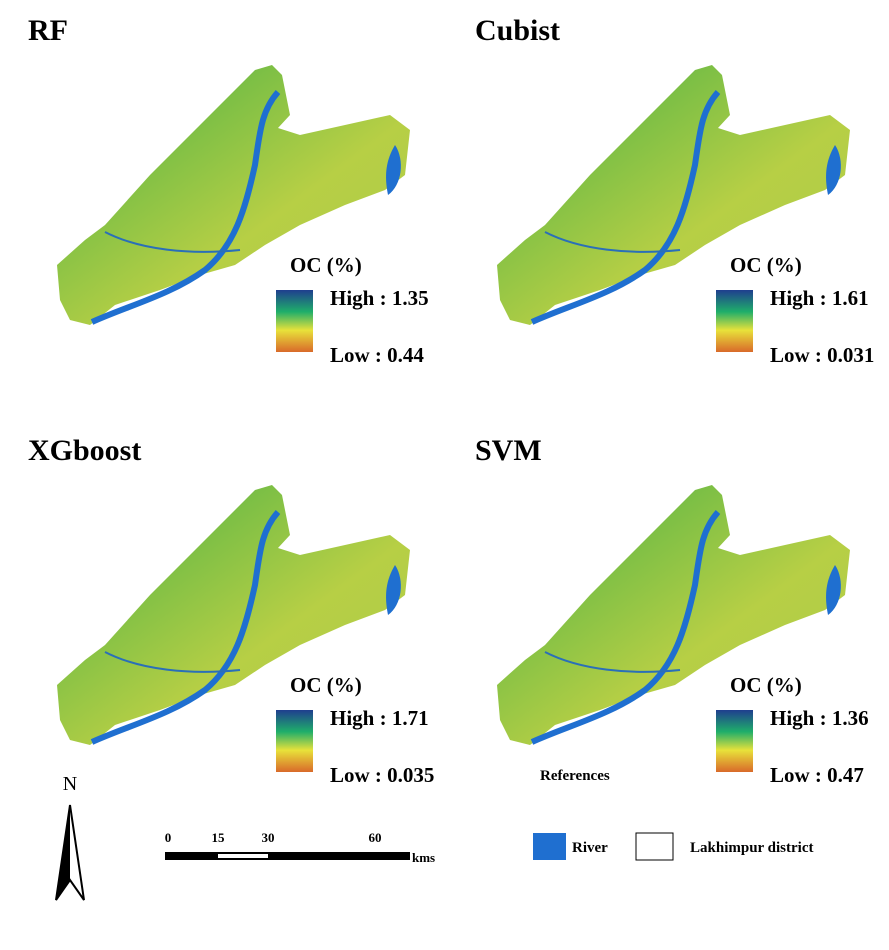 Image resolution: width=889 pixels, height=950 pixels. I want to click on scale-unit: kms, so click(423, 857).